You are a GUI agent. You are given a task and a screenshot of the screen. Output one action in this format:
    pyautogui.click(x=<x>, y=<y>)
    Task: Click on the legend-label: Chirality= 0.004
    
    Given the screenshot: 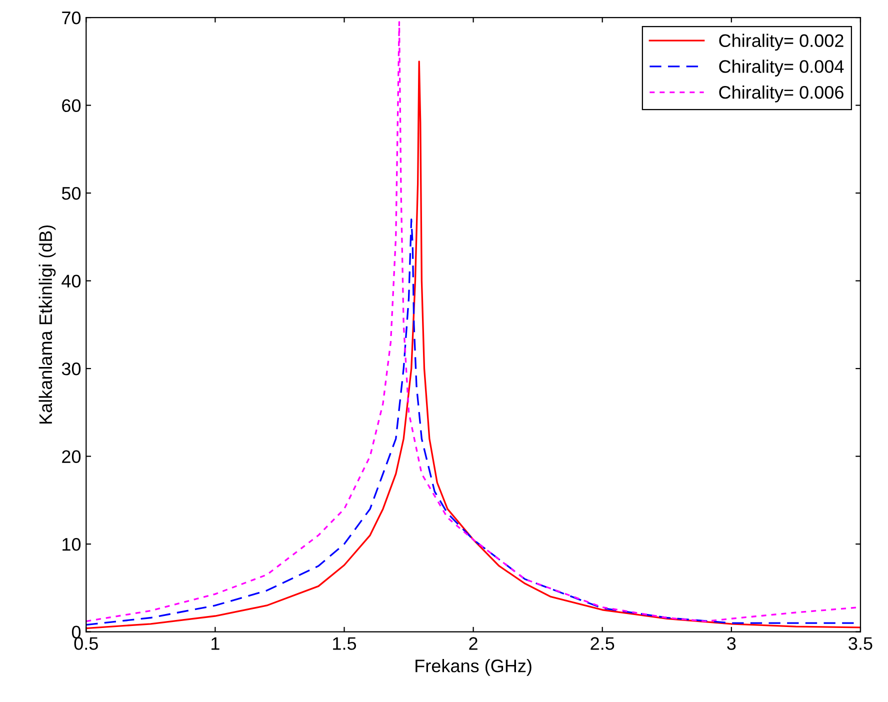 What is the action you would take?
    pyautogui.click(x=781, y=68)
    